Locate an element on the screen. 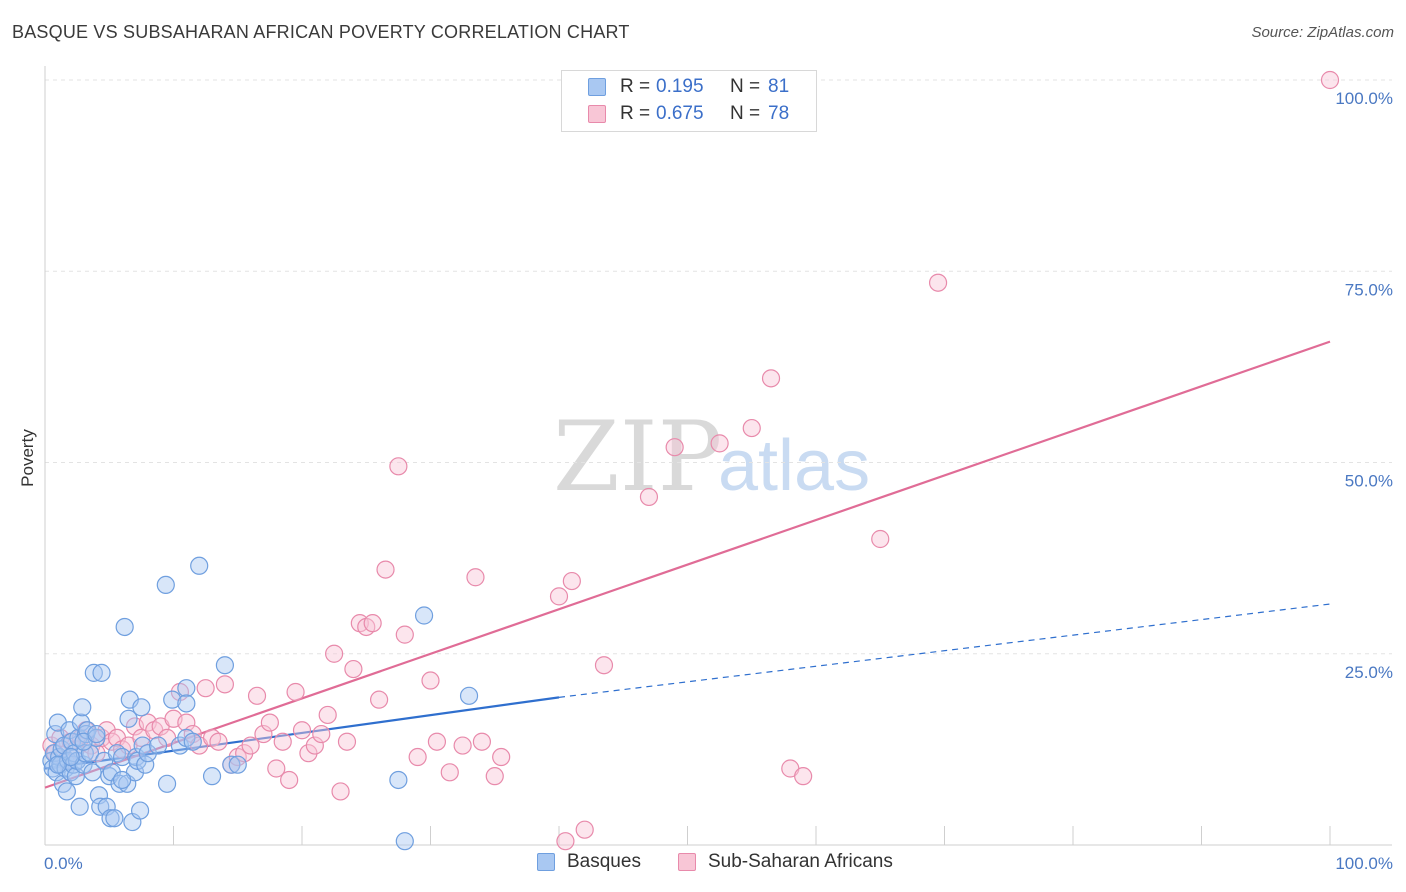  series-swatch-basques is located at coordinates (546, 862).